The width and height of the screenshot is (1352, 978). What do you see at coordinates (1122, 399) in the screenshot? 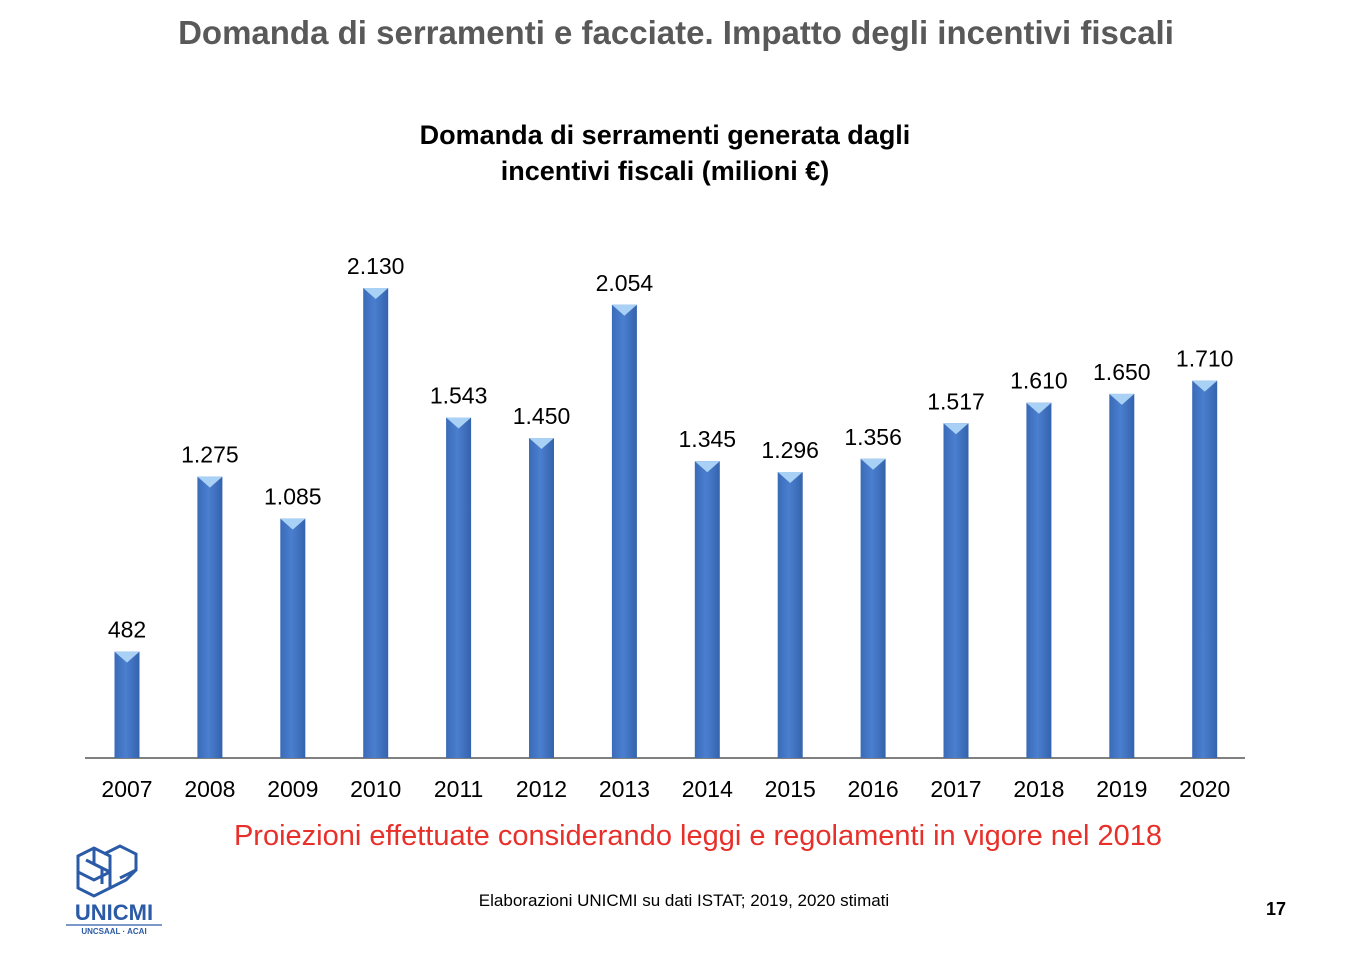
I see `bar-cap-2019` at bounding box center [1122, 399].